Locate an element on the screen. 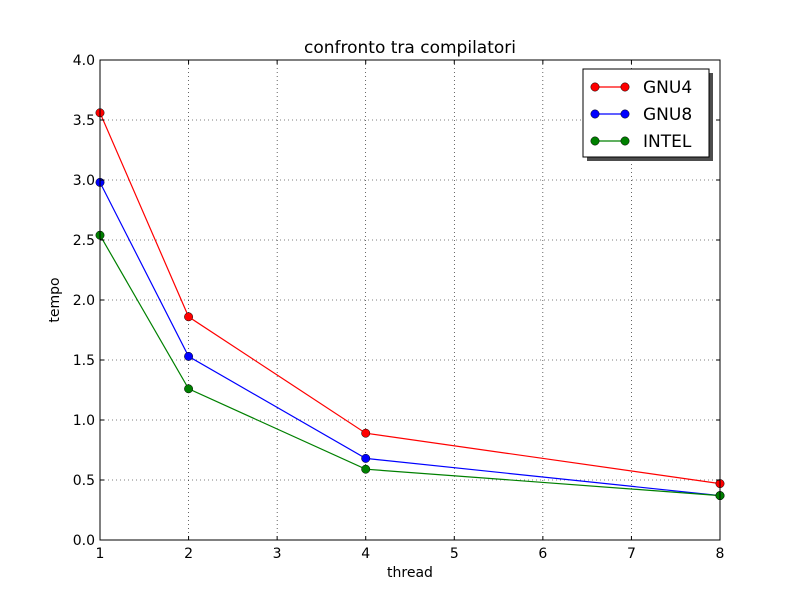  x-tick-label: 8 is located at coordinates (720, 554).